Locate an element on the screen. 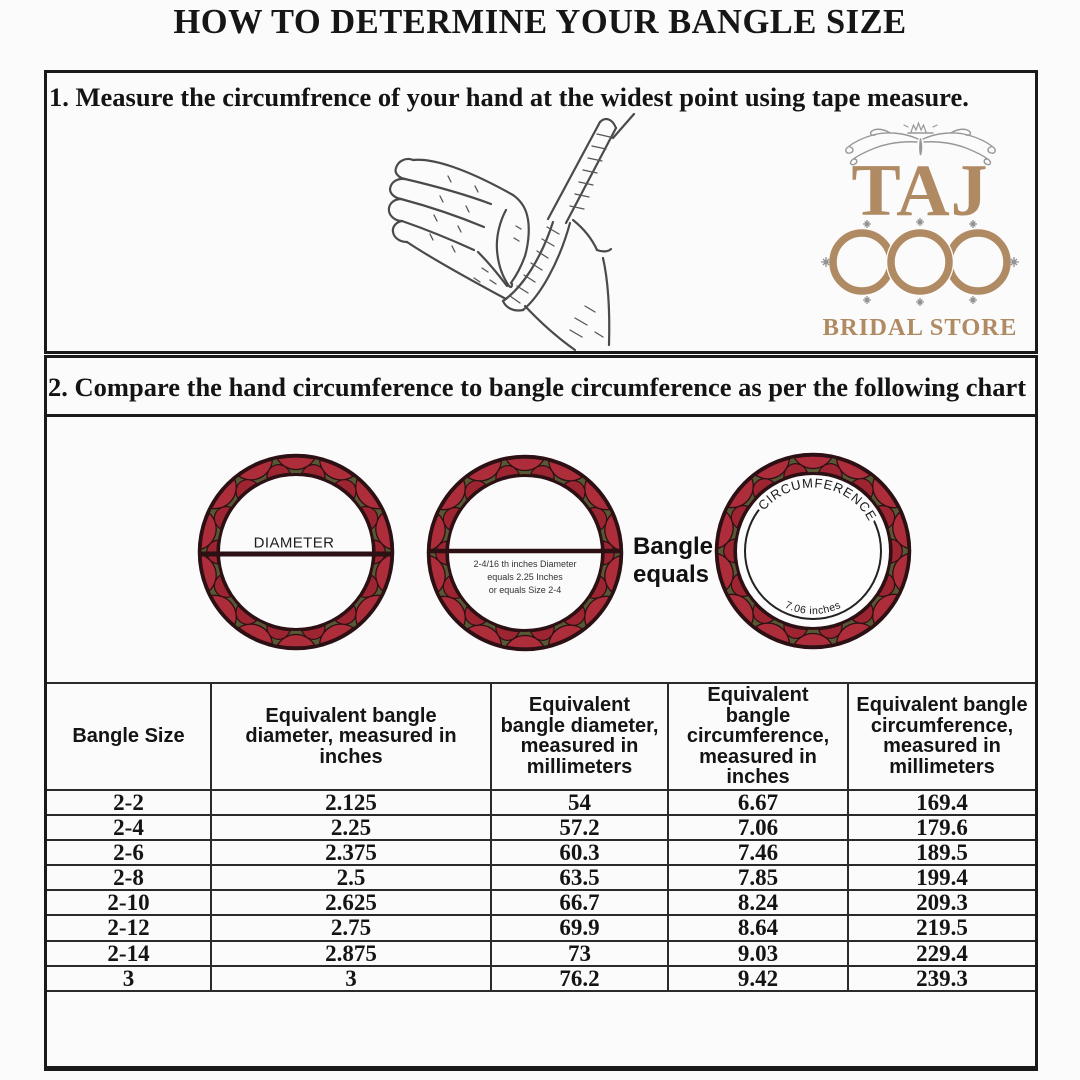 The image size is (1080, 1080). svg-text: 2-4/16 th inches Diameter is located at coordinates (524, 564).